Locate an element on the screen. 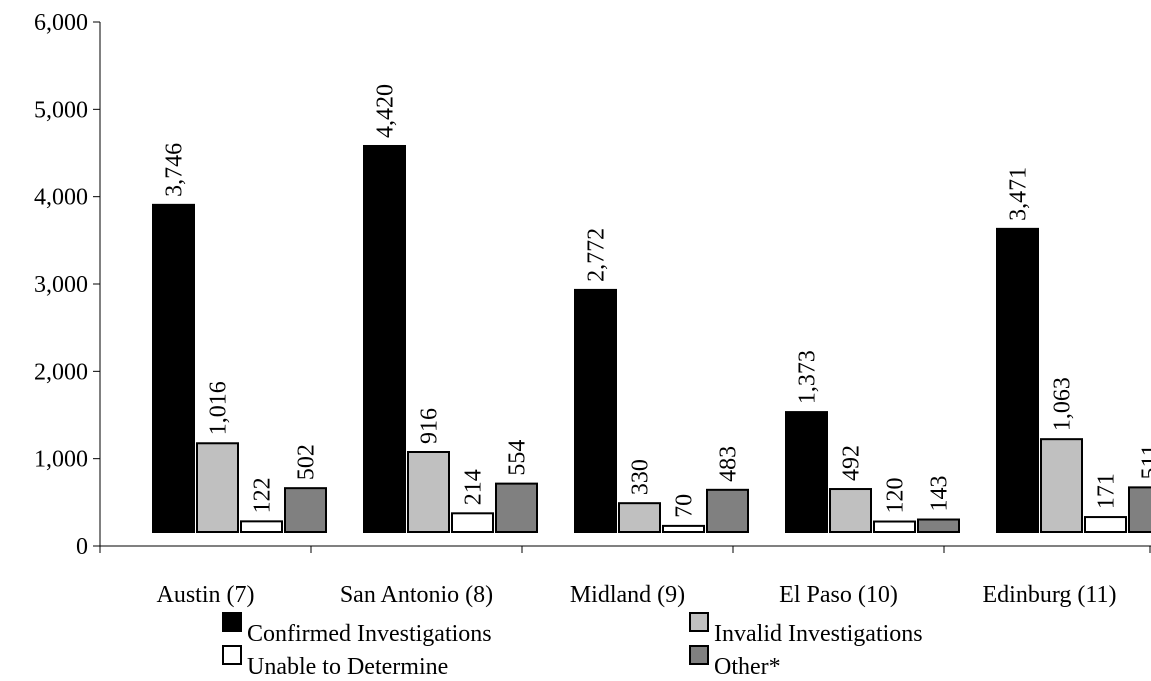 The height and width of the screenshot is (681, 1151). y-tick-label: 0 is located at coordinates (82, 547).